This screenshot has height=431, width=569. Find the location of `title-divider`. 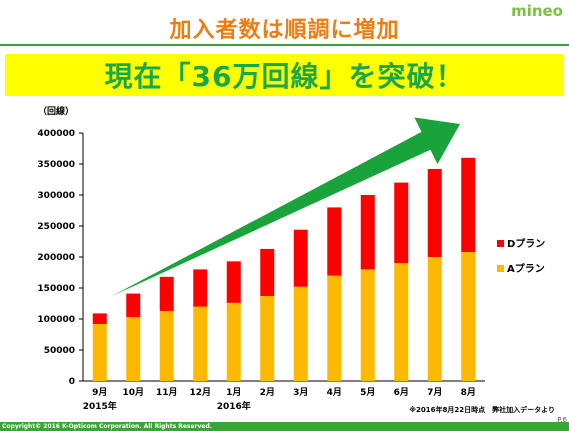

title-divider is located at coordinates (284, 45).